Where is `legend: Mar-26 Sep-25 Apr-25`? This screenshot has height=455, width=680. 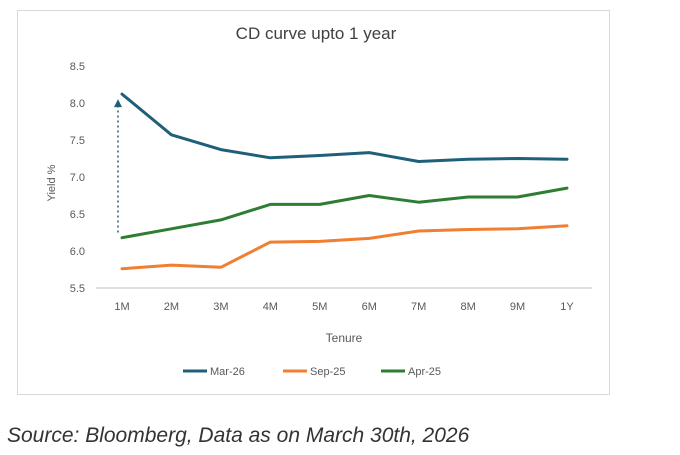 legend: Mar-26 Sep-25 Apr-25 is located at coordinates (312, 372).